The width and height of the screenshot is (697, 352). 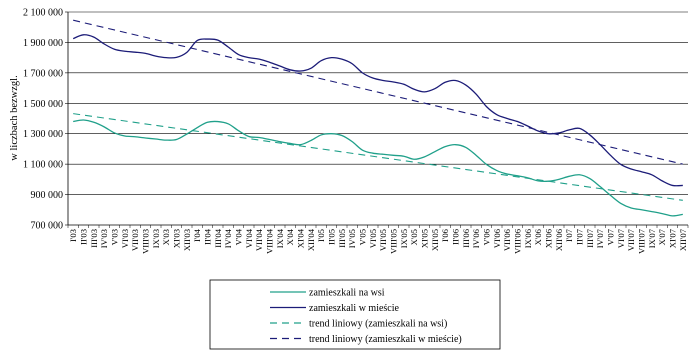 What do you see at coordinates (187, 240) in the screenshot?
I see `x-tick-label: XII'03` at bounding box center [187, 240].